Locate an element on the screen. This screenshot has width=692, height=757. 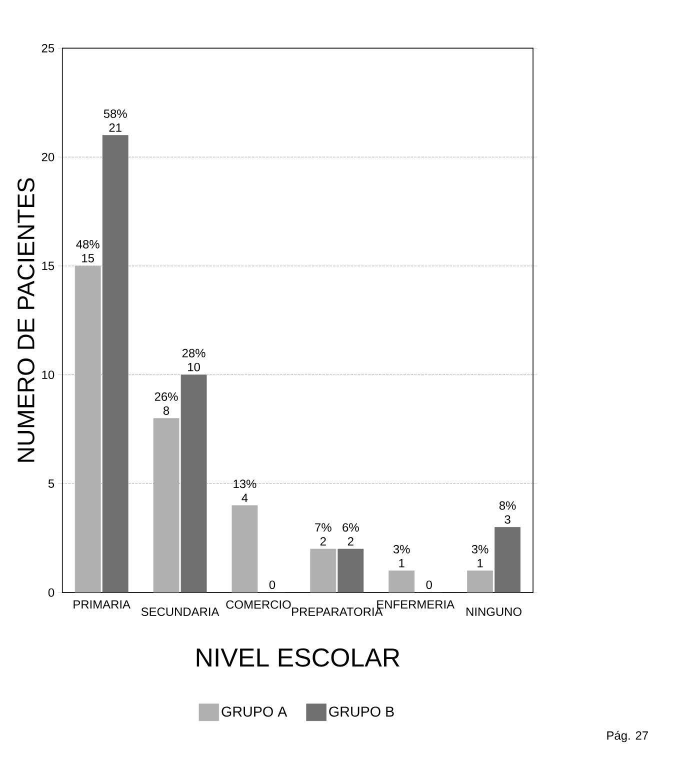
data-label: 7% 2 is located at coordinates (323, 534).